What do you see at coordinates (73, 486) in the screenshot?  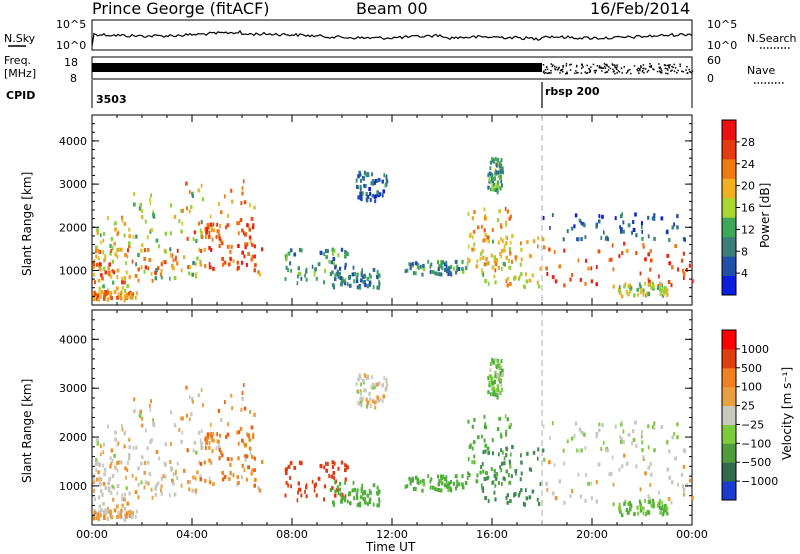 I see `velocity-ytick-label: 1000` at bounding box center [73, 486].